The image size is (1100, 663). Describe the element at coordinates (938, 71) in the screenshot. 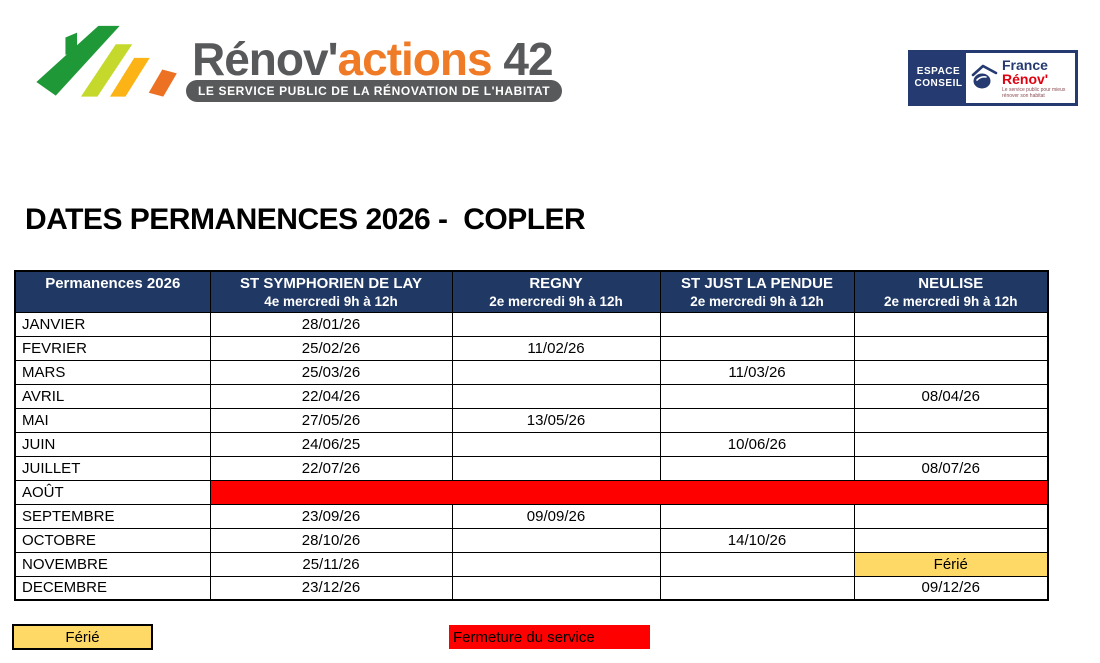

I see `espace-label: ESPACE` at that location.